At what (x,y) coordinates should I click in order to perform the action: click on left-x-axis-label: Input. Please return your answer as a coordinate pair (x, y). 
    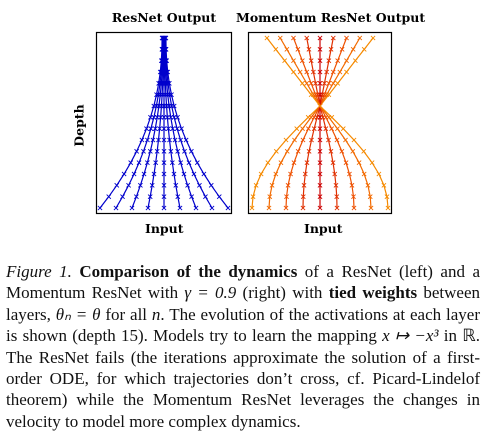
    Looking at the image, I should click on (164, 228).